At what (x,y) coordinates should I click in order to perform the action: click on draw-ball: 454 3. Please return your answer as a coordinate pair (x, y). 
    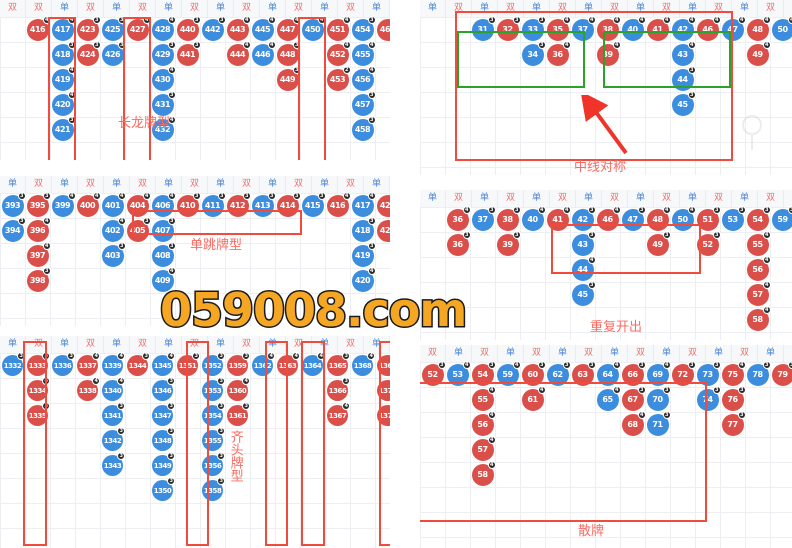
    Looking at the image, I should click on (363, 28).